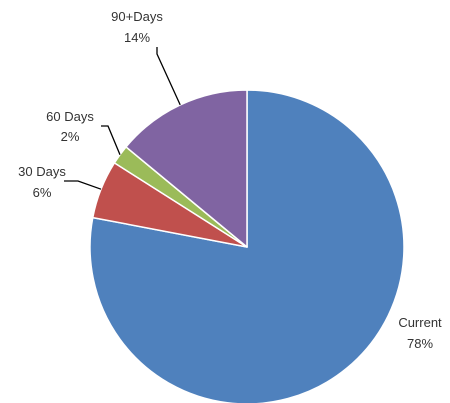  I want to click on leader-line-60-days, so click(111, 140).